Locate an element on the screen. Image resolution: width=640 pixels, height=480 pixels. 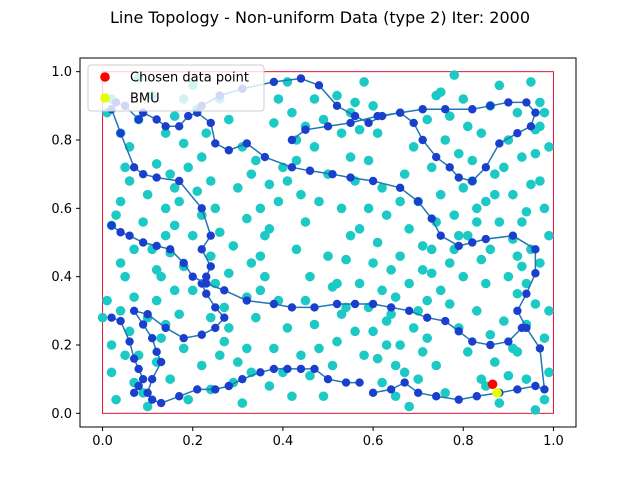
x-tick-label: 0.4 is located at coordinates (283, 441).